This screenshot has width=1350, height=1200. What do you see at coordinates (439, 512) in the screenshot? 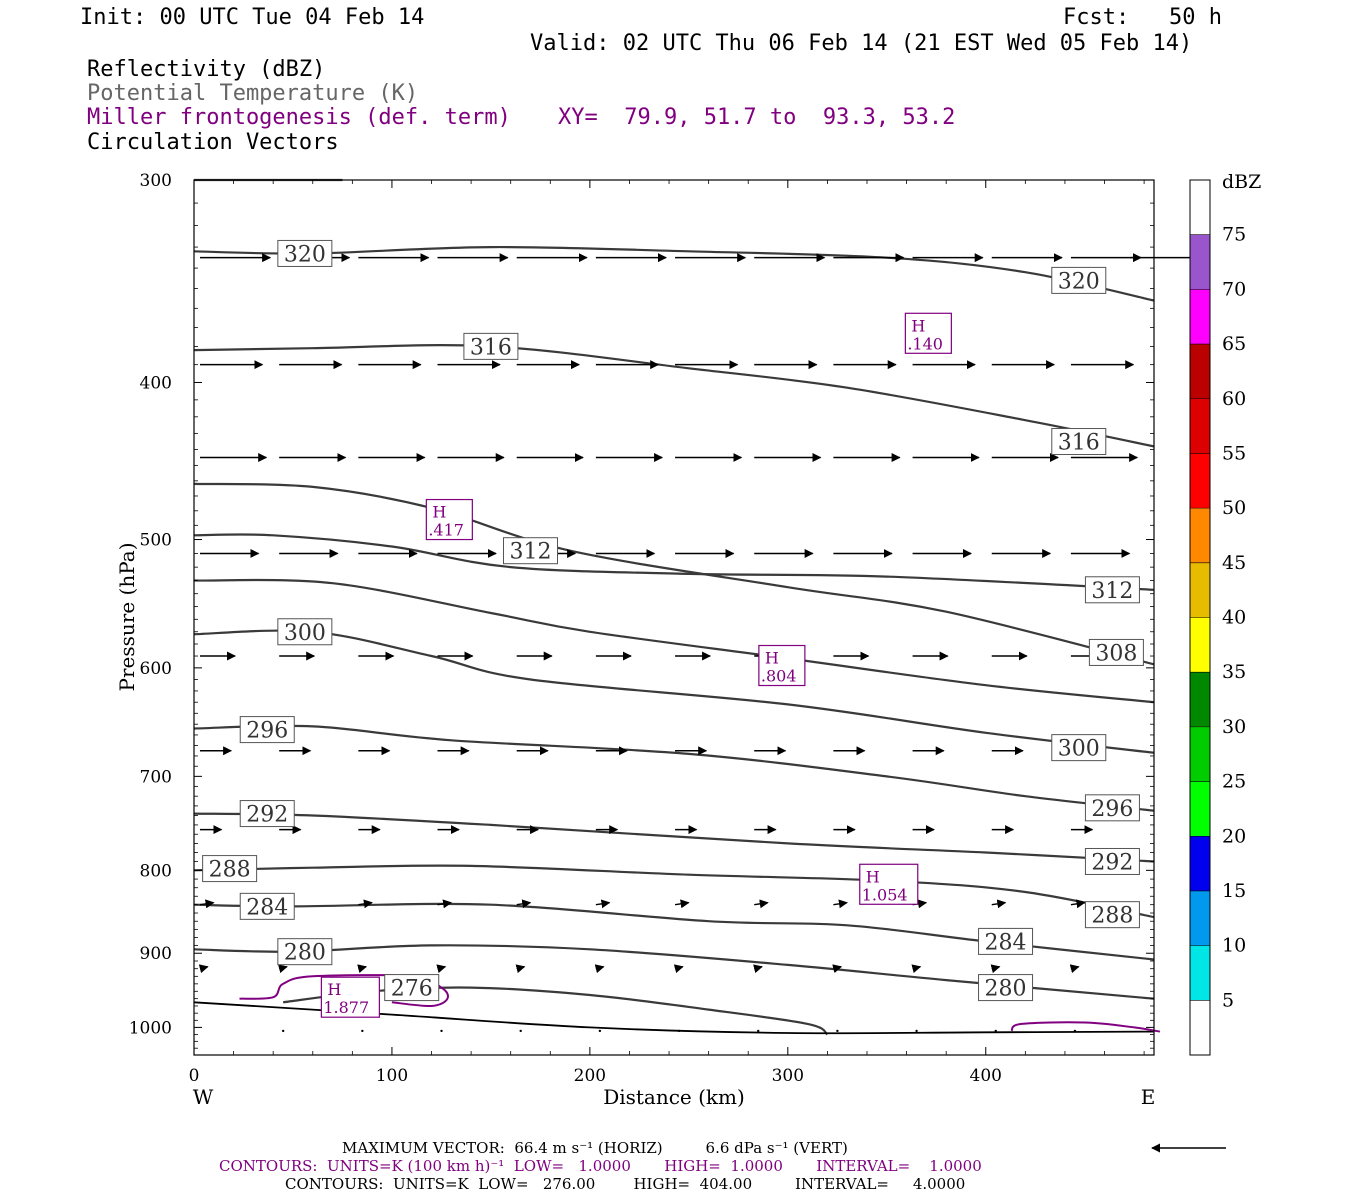
I see `fronto-max-label-1: H` at bounding box center [439, 512].